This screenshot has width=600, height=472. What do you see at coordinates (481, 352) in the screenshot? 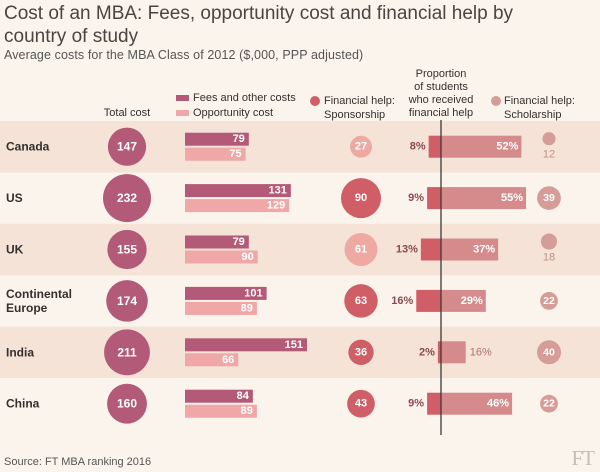
I see `proportion-right-label: 16%` at bounding box center [481, 352].